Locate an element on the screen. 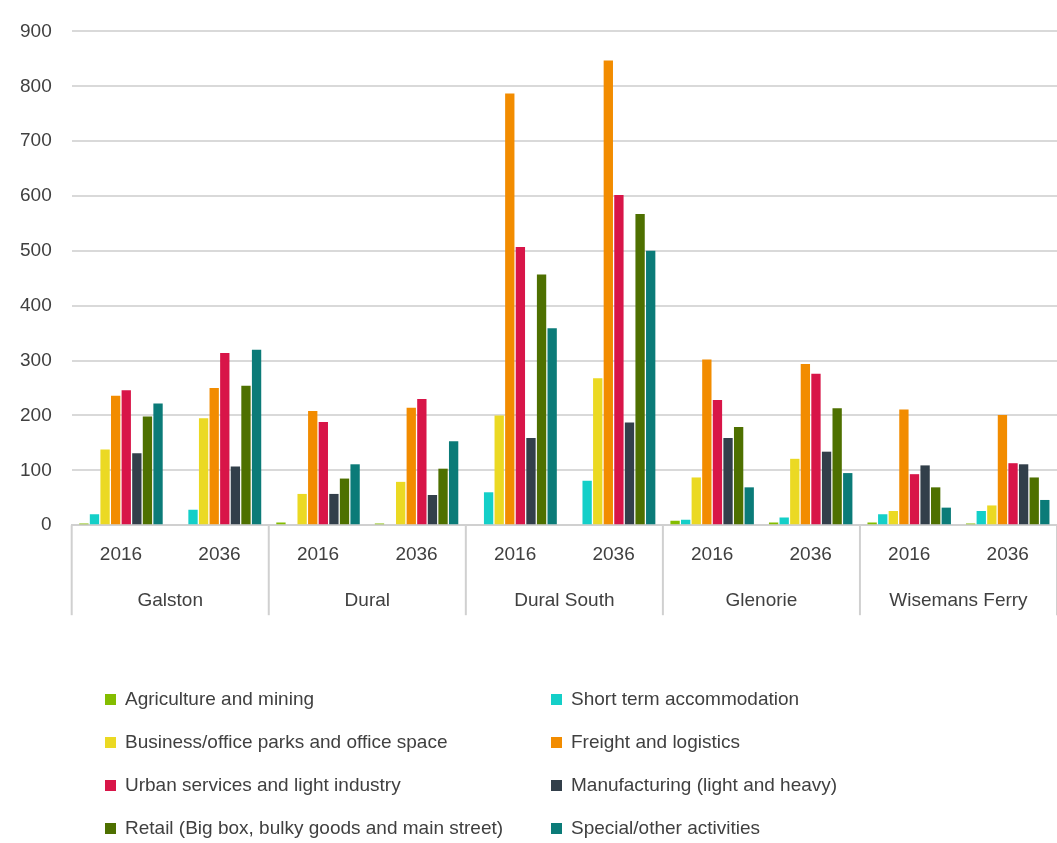  text: Galston is located at coordinates (170, 600).